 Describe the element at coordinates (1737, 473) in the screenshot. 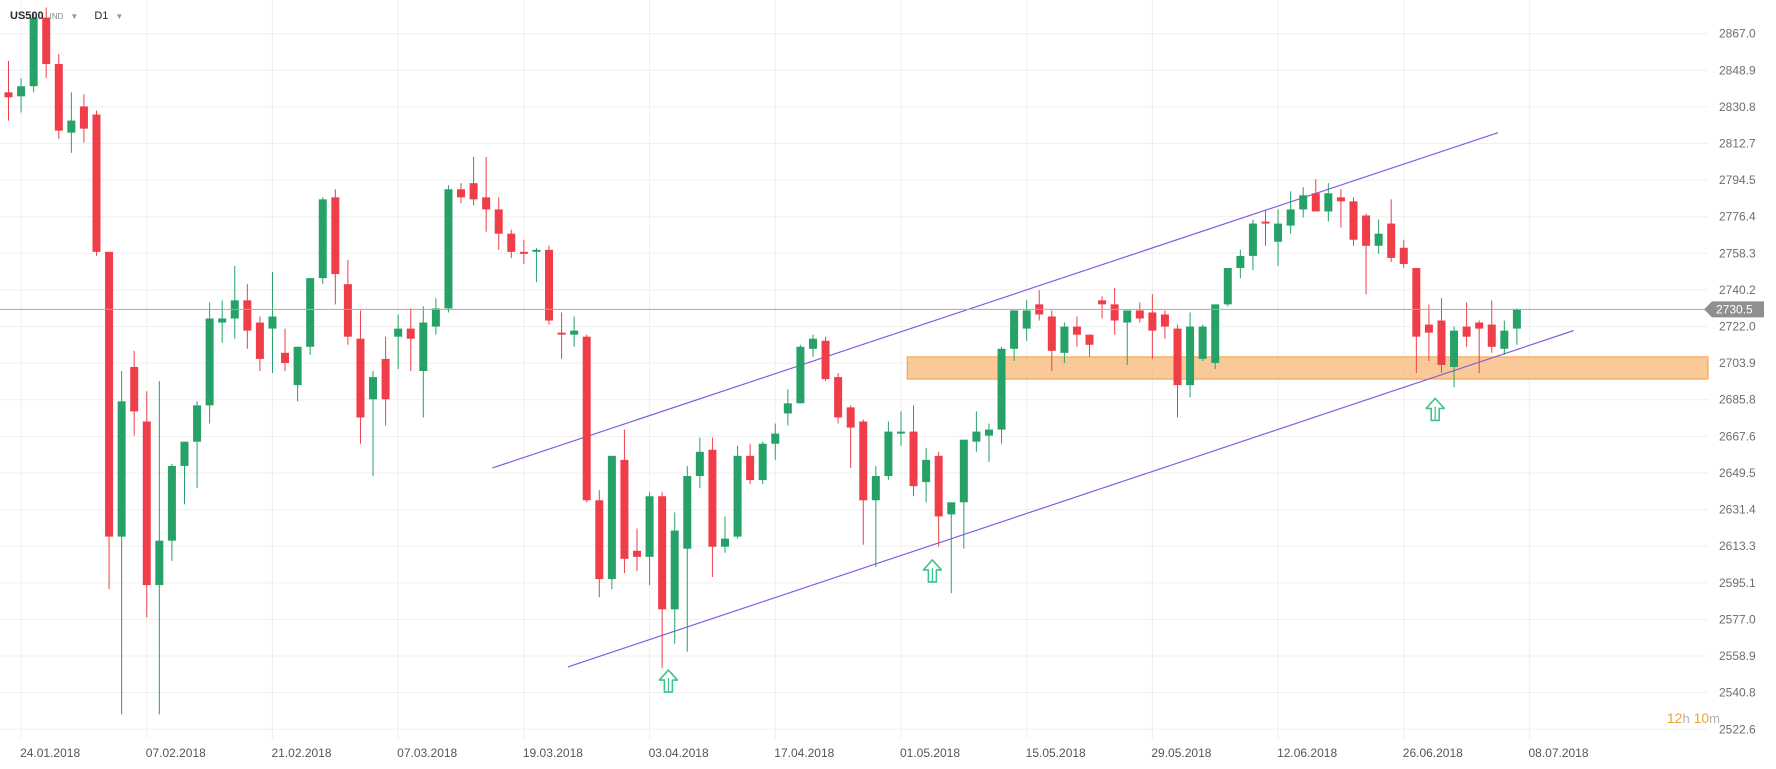

I see `y-tick-label: 2649.5` at that location.